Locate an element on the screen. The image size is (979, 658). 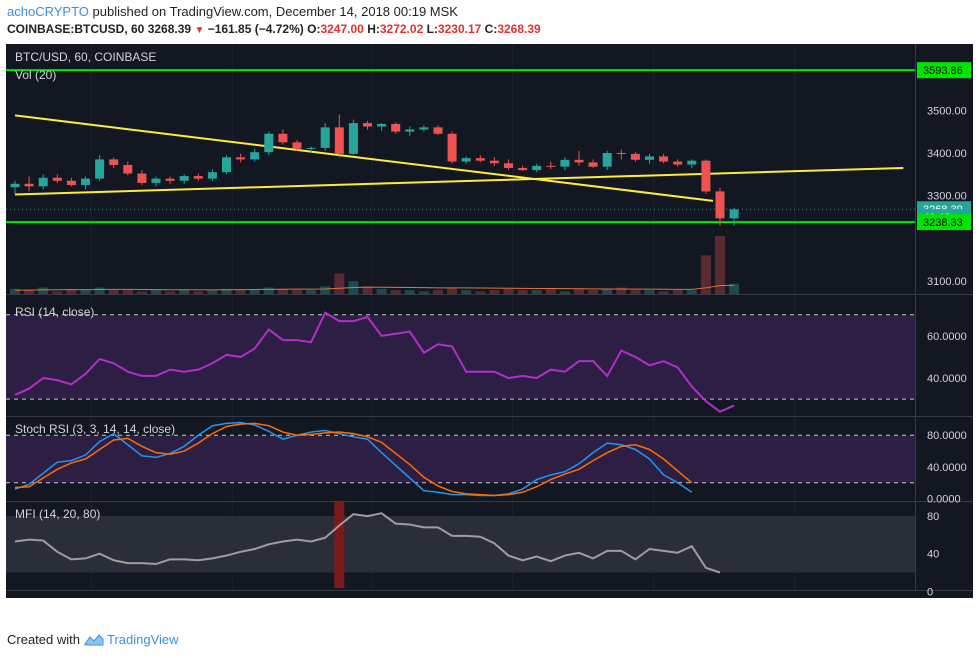
high-value: 3272.02 is located at coordinates (401, 29).